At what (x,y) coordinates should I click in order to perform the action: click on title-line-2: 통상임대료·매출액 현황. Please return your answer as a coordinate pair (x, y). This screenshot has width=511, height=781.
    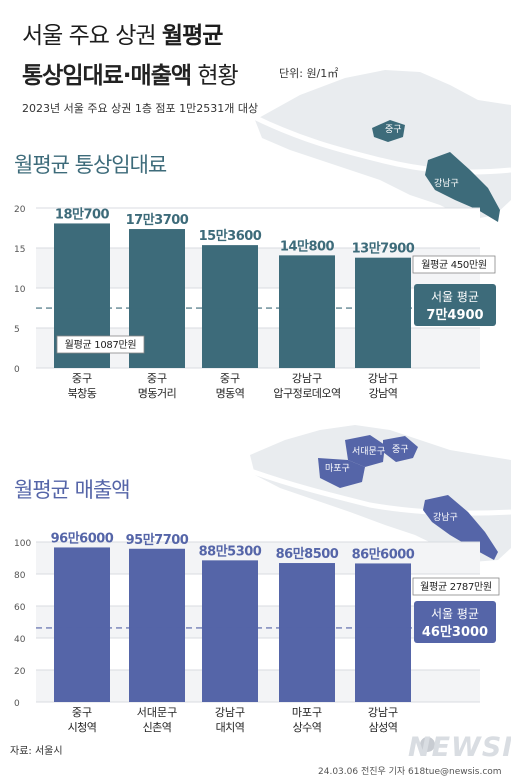
    Looking at the image, I should click on (130, 73).